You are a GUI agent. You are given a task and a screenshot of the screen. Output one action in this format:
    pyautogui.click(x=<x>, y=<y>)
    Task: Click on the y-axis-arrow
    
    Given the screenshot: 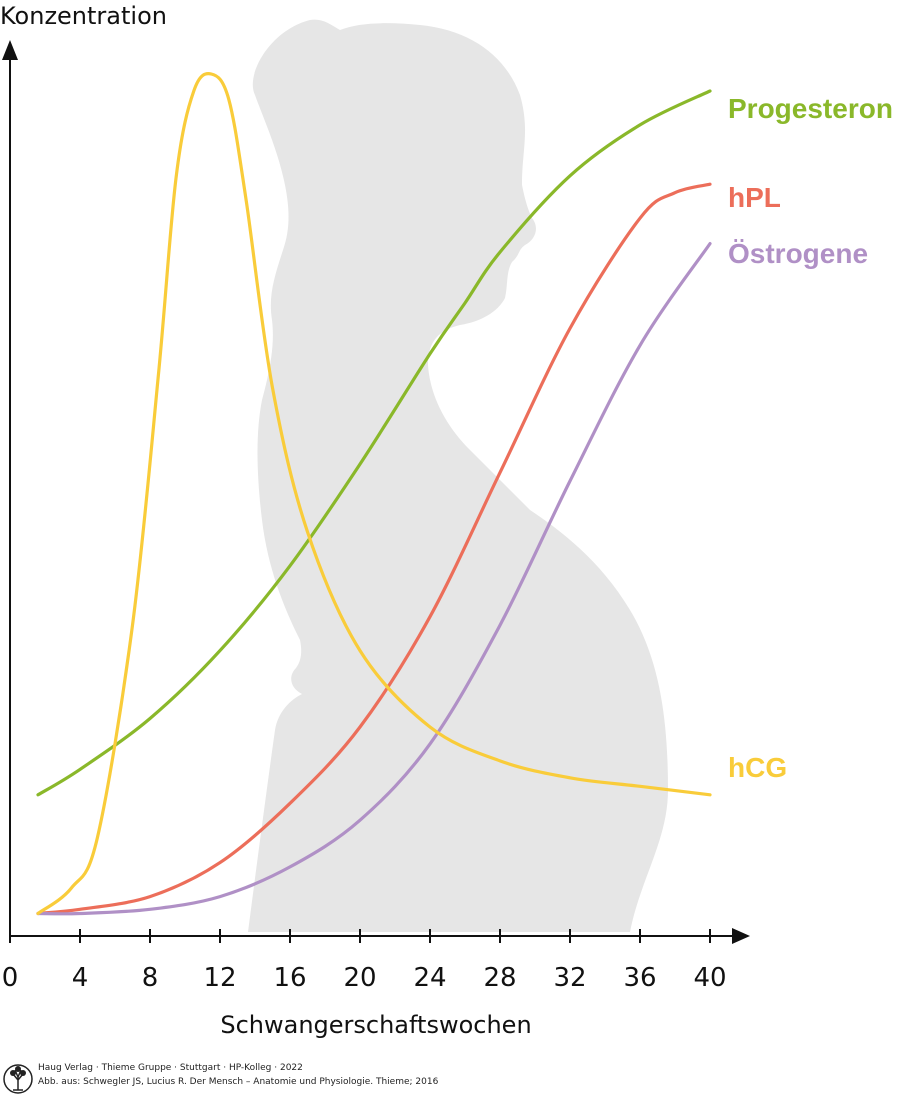 What is the action you would take?
    pyautogui.click(x=10, y=50)
    